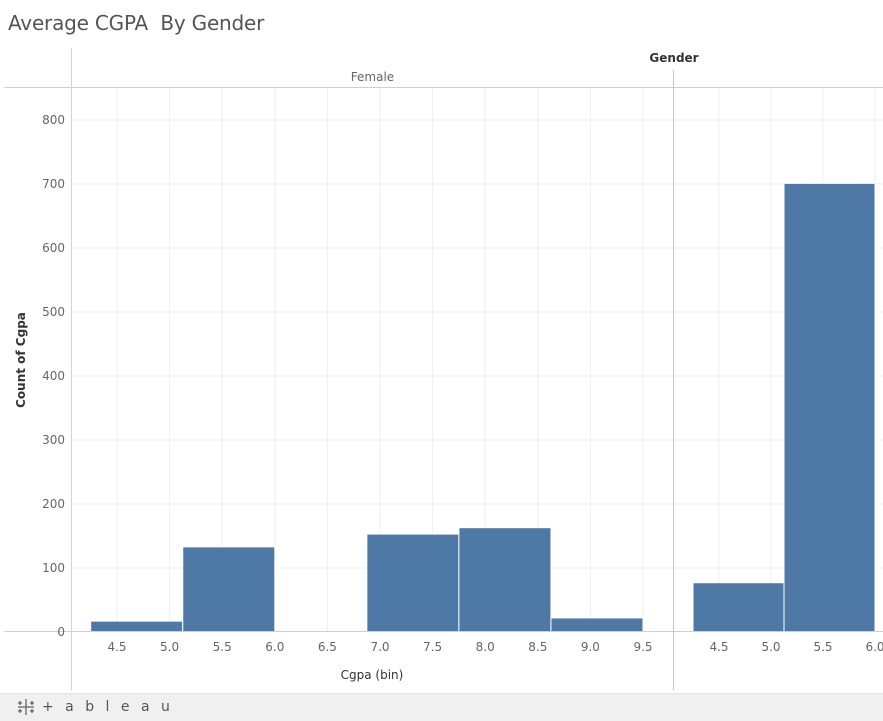 The image size is (883, 721). What do you see at coordinates (53, 184) in the screenshot?
I see `y-tick-label: 700` at bounding box center [53, 184].